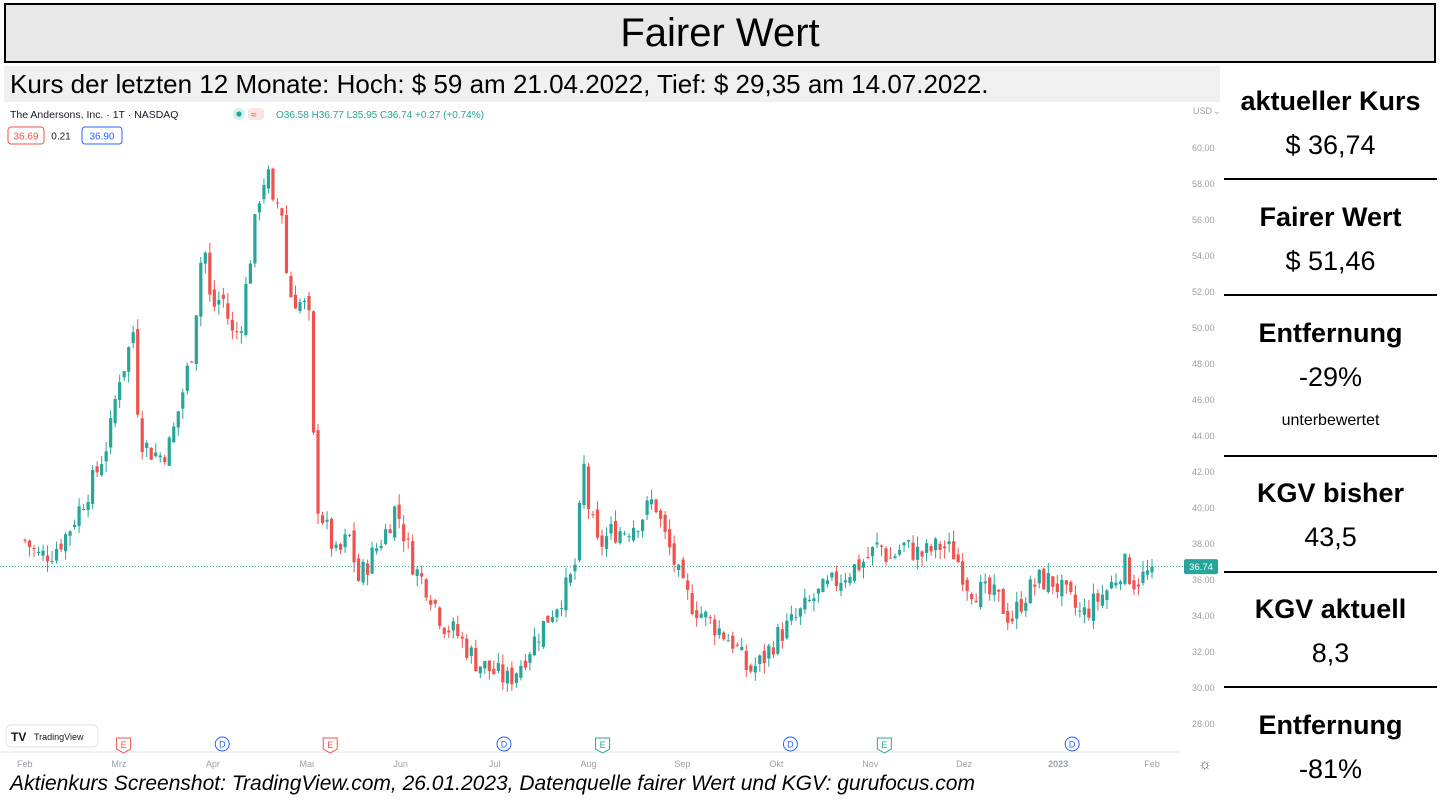 Image resolution: width=1441 pixels, height=804 pixels. Describe the element at coordinates (720, 33) in the screenshot. I see `page-title: Fairer Wert` at that location.